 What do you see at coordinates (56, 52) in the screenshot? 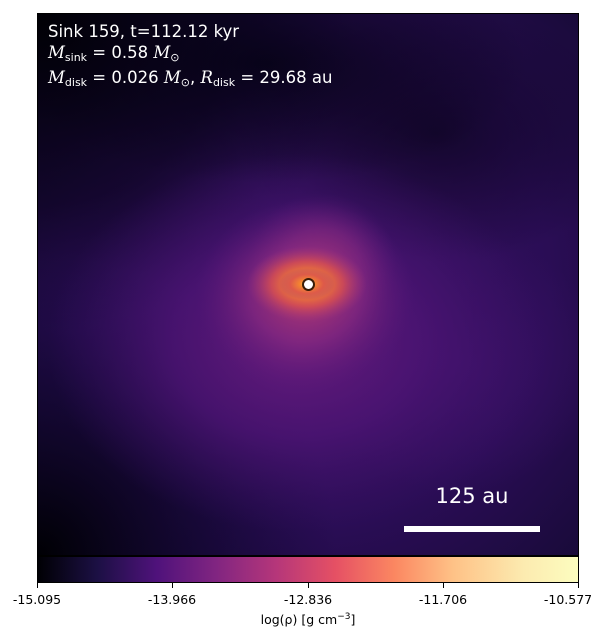
I see `sink-mass-symbol: M` at bounding box center [56, 52].